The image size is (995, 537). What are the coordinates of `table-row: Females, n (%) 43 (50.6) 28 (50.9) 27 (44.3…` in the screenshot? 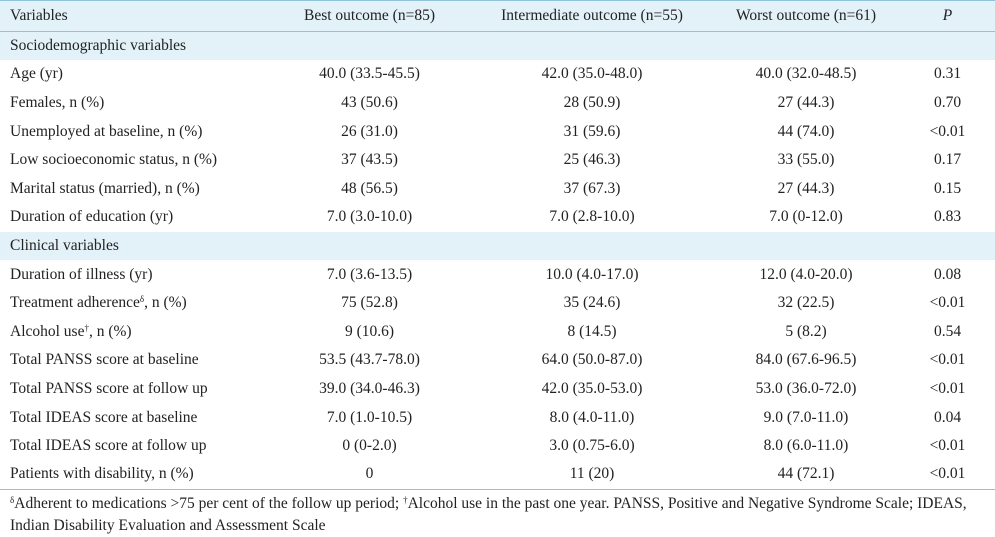 It's located at (497, 103).